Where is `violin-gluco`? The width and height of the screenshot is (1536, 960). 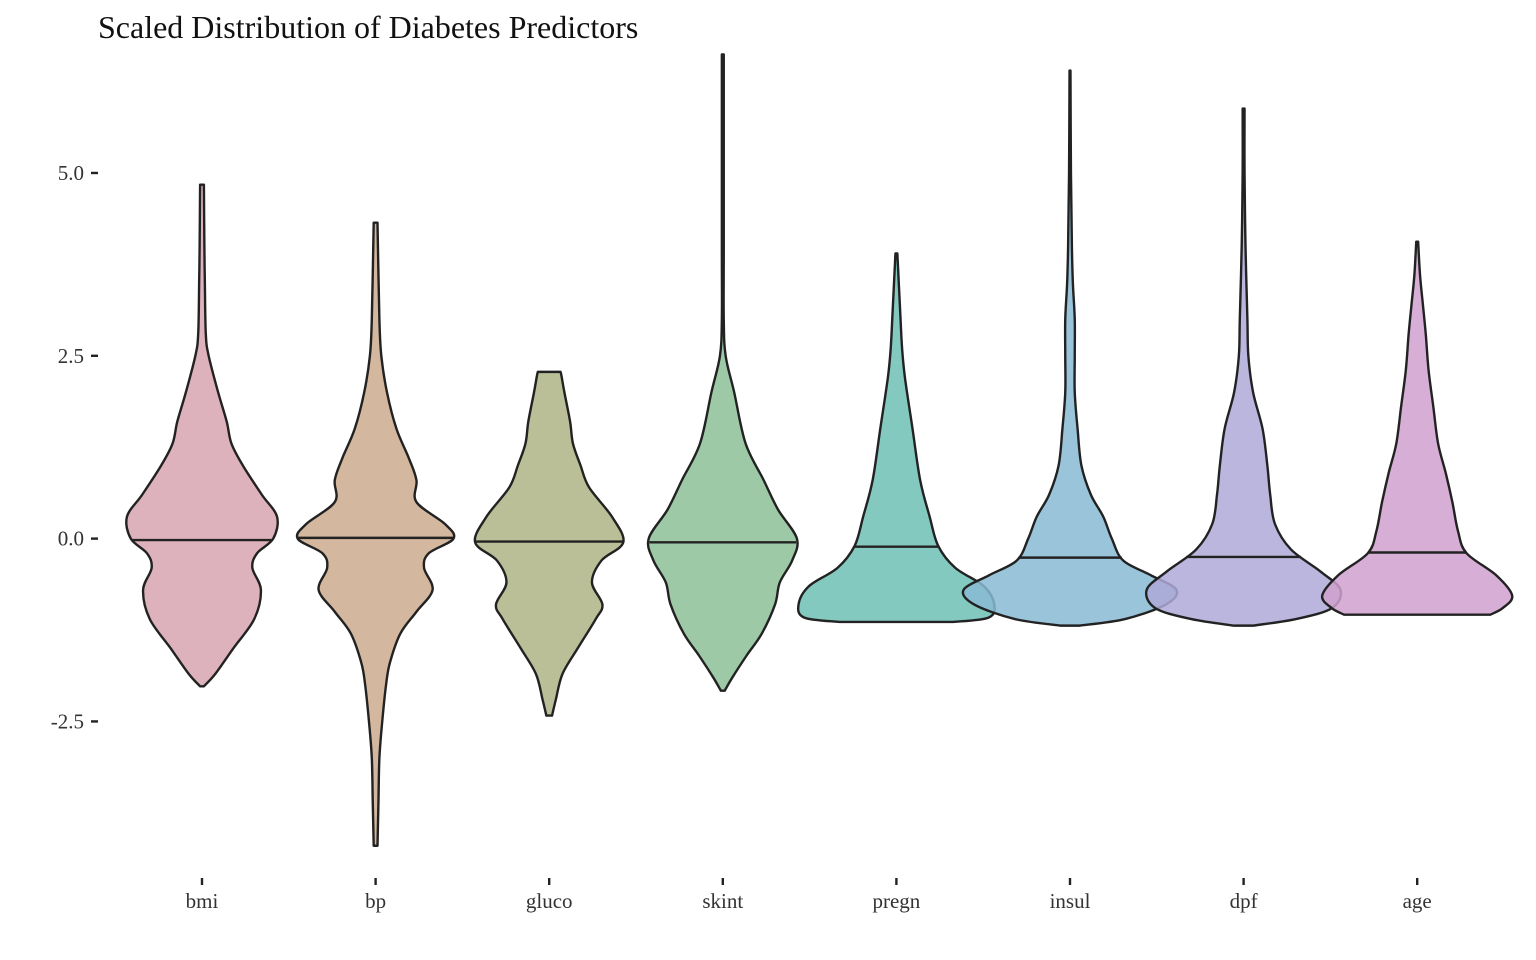 violin-gluco is located at coordinates (549, 543).